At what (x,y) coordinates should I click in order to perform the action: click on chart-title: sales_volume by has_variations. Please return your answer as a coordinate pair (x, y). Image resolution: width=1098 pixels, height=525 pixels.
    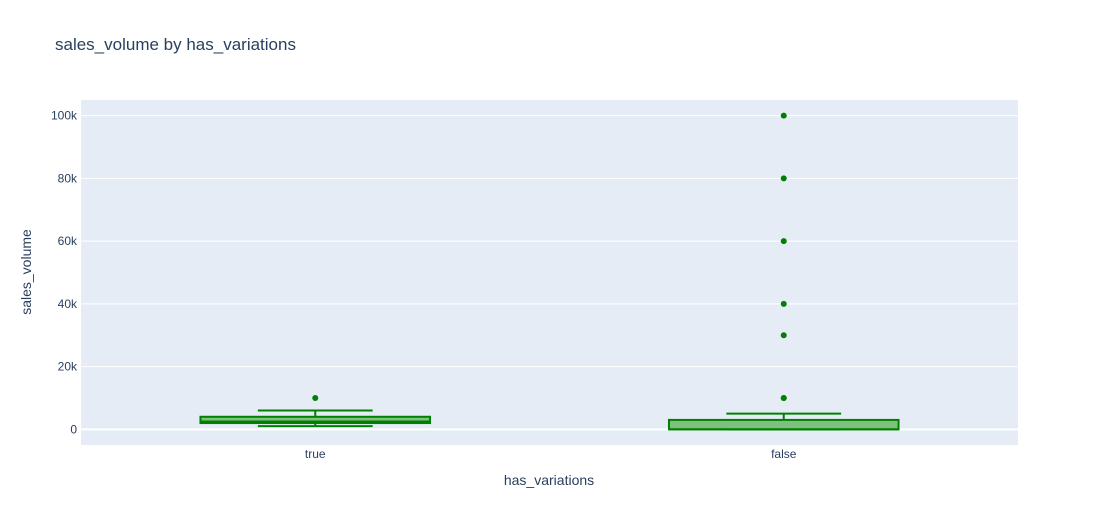
    Looking at the image, I should click on (175, 44).